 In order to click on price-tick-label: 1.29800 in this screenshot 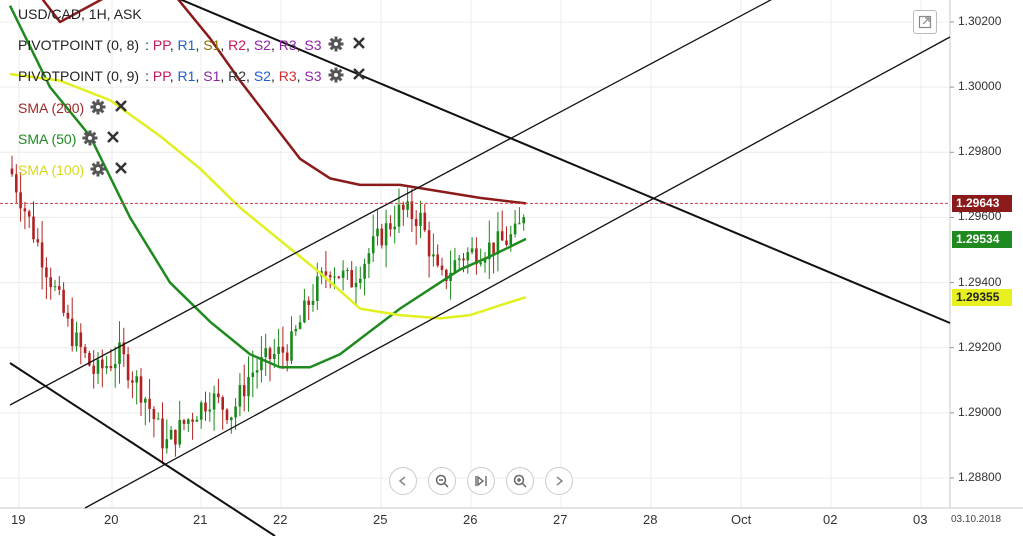, I will do `click(980, 151)`.